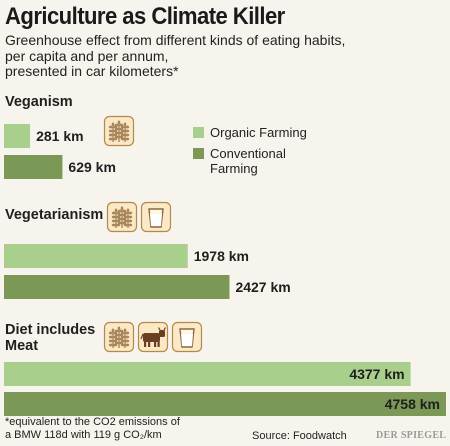 The width and height of the screenshot is (450, 446). What do you see at coordinates (221, 256) in the screenshot?
I see `data-label: 1978 km` at bounding box center [221, 256].